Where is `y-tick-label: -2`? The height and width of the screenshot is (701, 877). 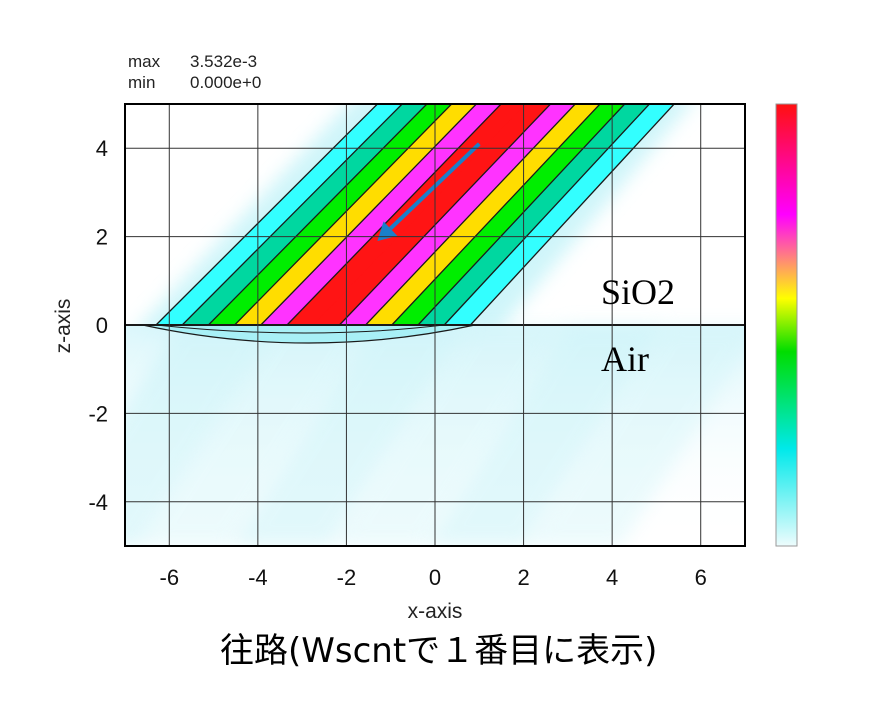 y-tick-label: -2 is located at coordinates (98, 413).